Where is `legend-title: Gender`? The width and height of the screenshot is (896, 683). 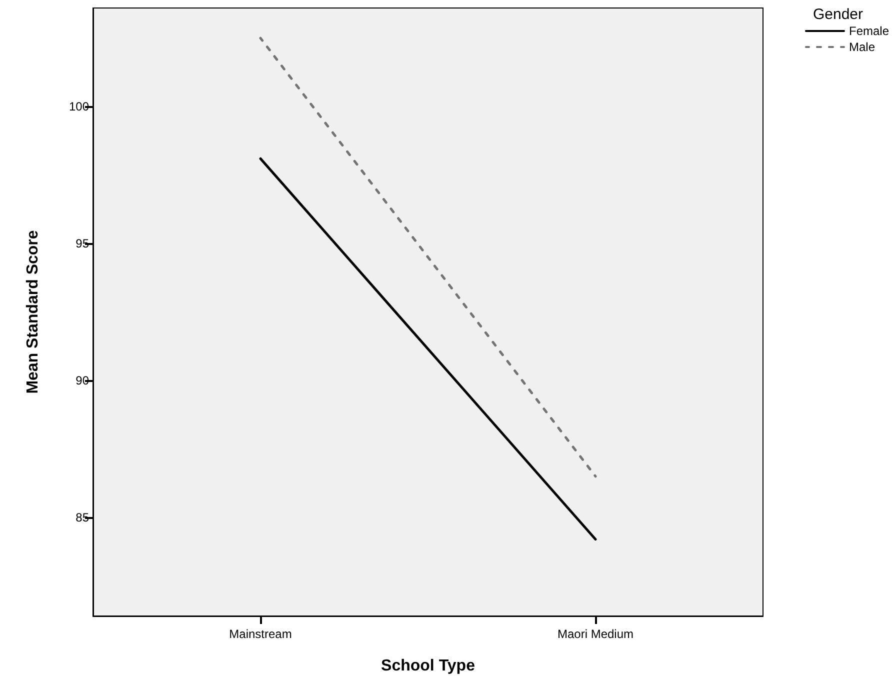 legend-title: Gender is located at coordinates (838, 14).